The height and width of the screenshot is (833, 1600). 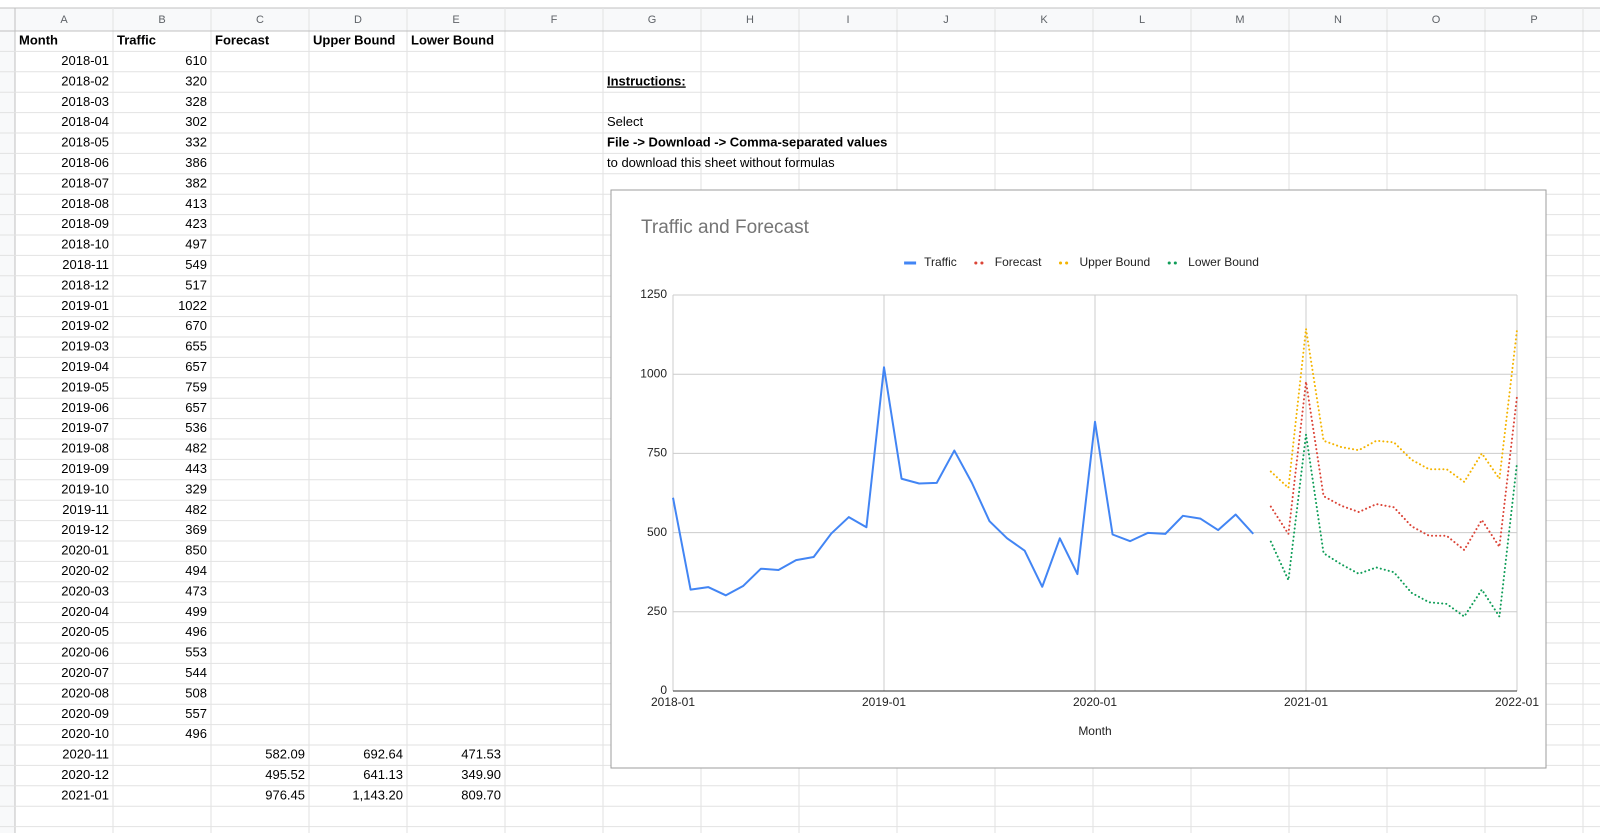 I want to click on month-cell: 2018-06, so click(x=85, y=162).